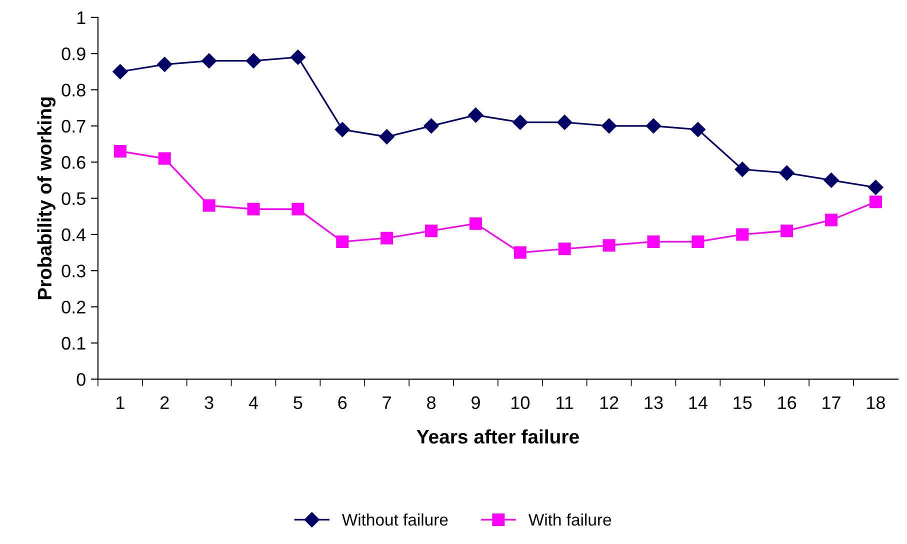 Image resolution: width=907 pixels, height=544 pixels. Describe the element at coordinates (609, 402) in the screenshot. I see `x-tick-label: 12` at that location.